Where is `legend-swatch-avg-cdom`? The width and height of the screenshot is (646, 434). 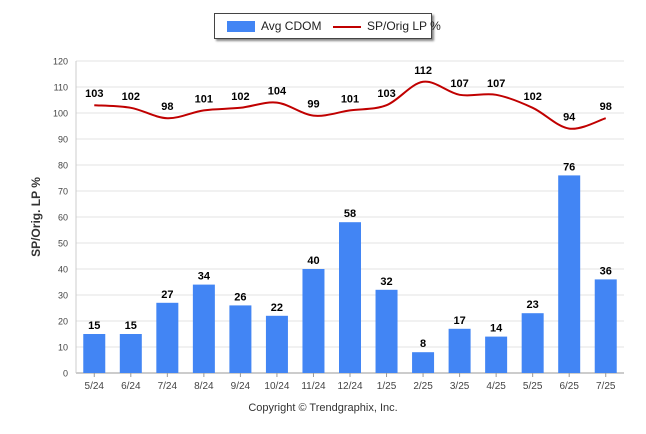 legend-swatch-avg-cdom is located at coordinates (241, 26).